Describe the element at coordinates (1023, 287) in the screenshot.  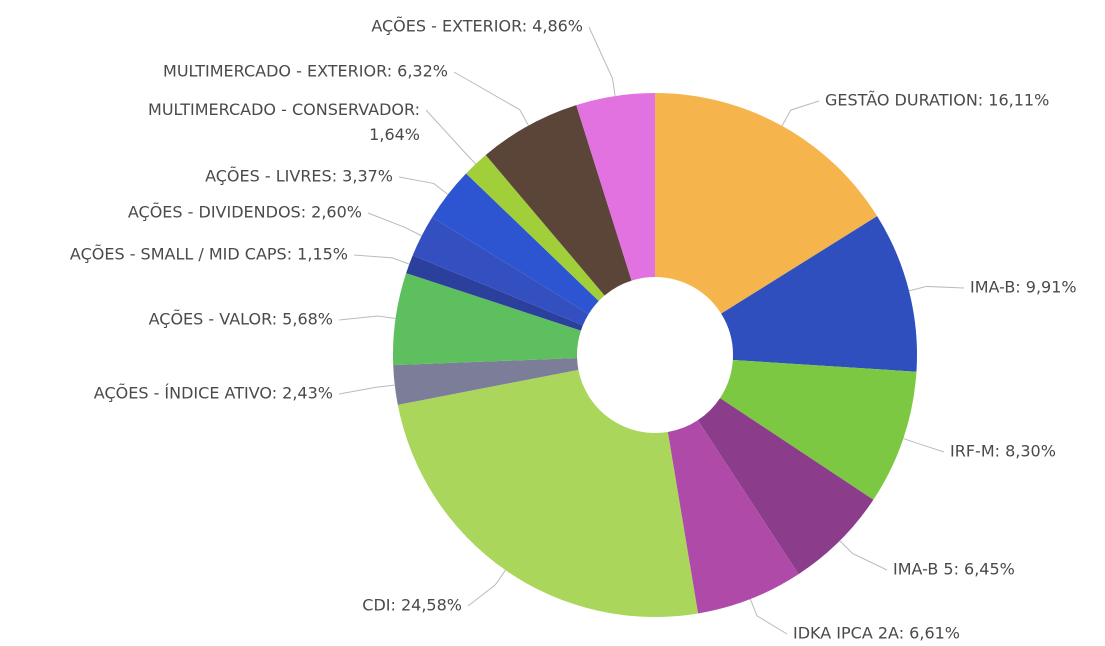
I see `data-label: IMA-B: 9,91%` at that location.